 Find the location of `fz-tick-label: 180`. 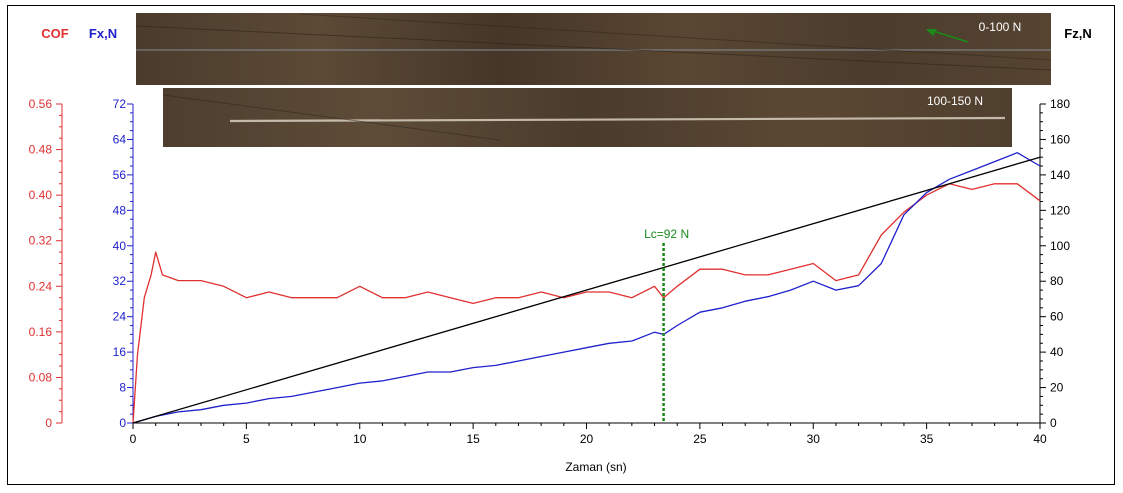

fz-tick-label: 180 is located at coordinates (1060, 104).